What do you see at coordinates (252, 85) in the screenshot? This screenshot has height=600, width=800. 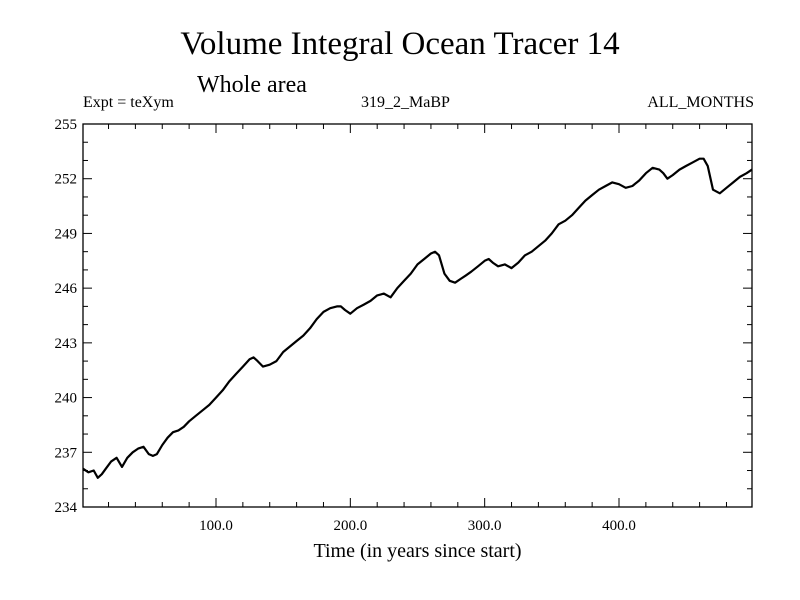 I see `chart-subtitle: Whole area` at bounding box center [252, 85].